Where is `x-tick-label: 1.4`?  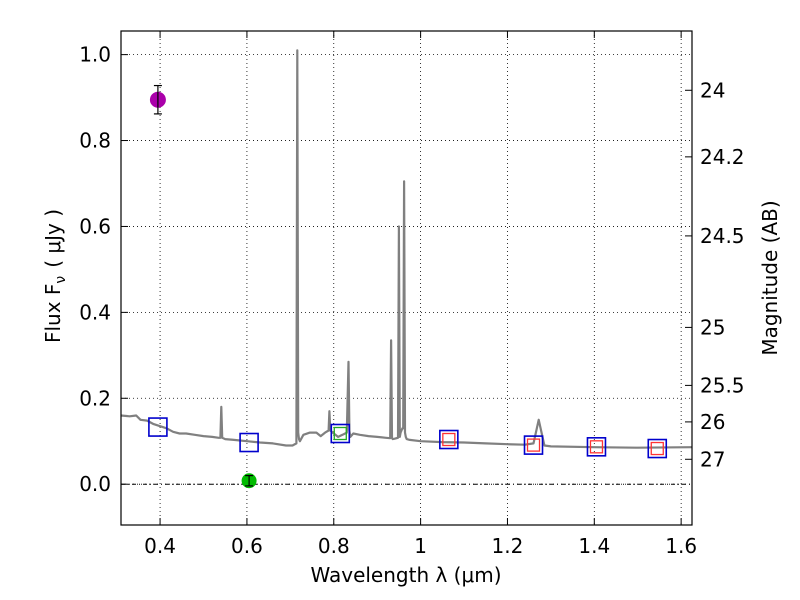
x-tick-label: 1.4 is located at coordinates (594, 546).